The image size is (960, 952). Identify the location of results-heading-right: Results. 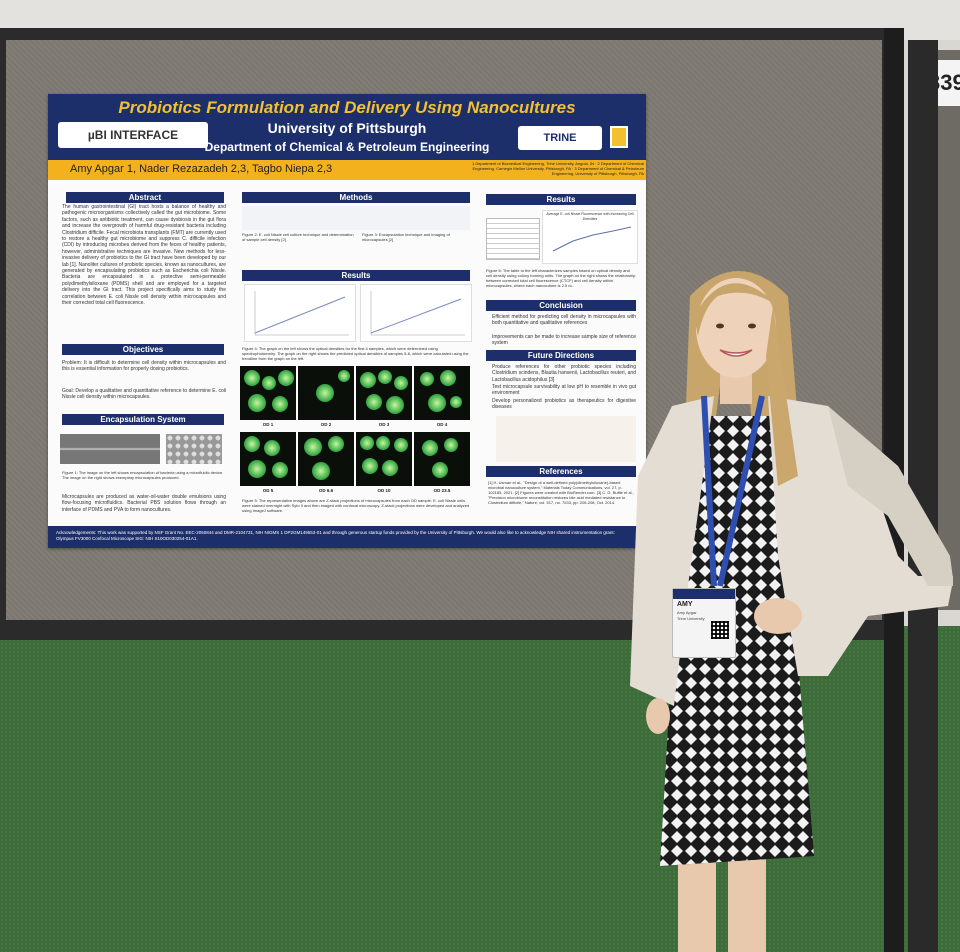
(561, 199).